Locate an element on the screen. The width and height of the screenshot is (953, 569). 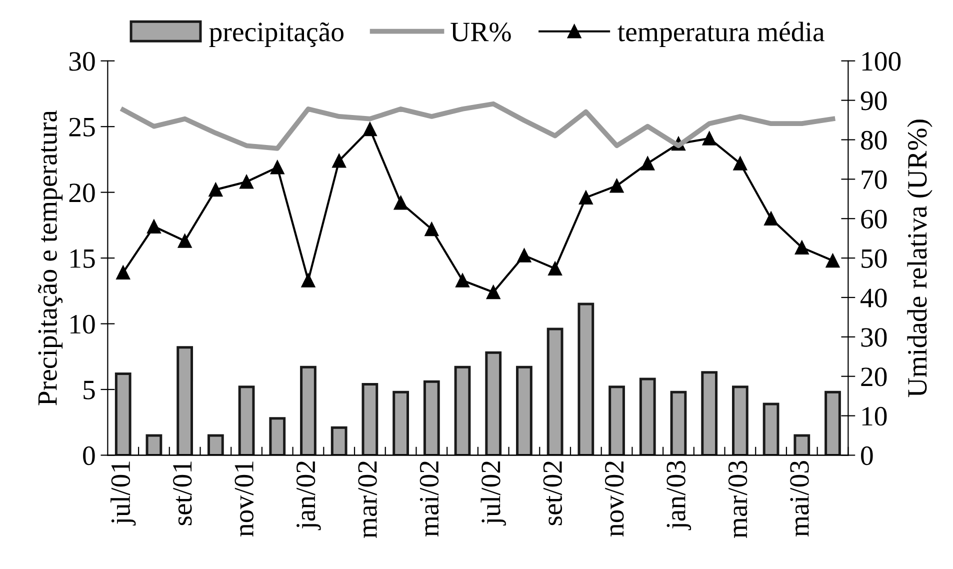
legend-label: precipitação is located at coordinates (276, 34).